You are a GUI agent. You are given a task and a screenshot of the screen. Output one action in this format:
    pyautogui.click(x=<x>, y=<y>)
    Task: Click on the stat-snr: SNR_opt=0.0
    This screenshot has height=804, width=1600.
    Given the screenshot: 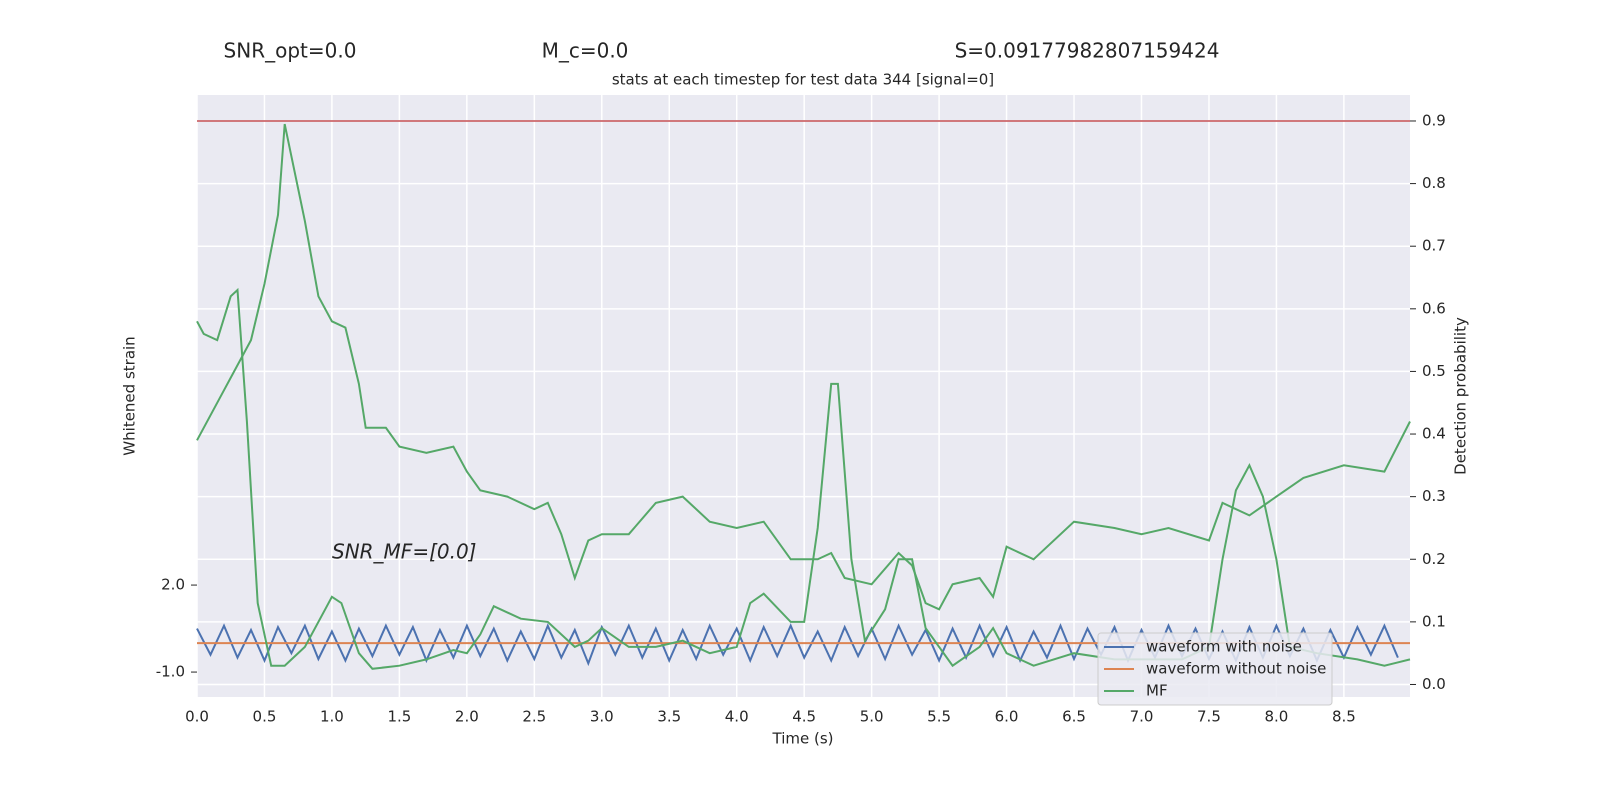 What is the action you would take?
    pyautogui.click(x=290, y=51)
    